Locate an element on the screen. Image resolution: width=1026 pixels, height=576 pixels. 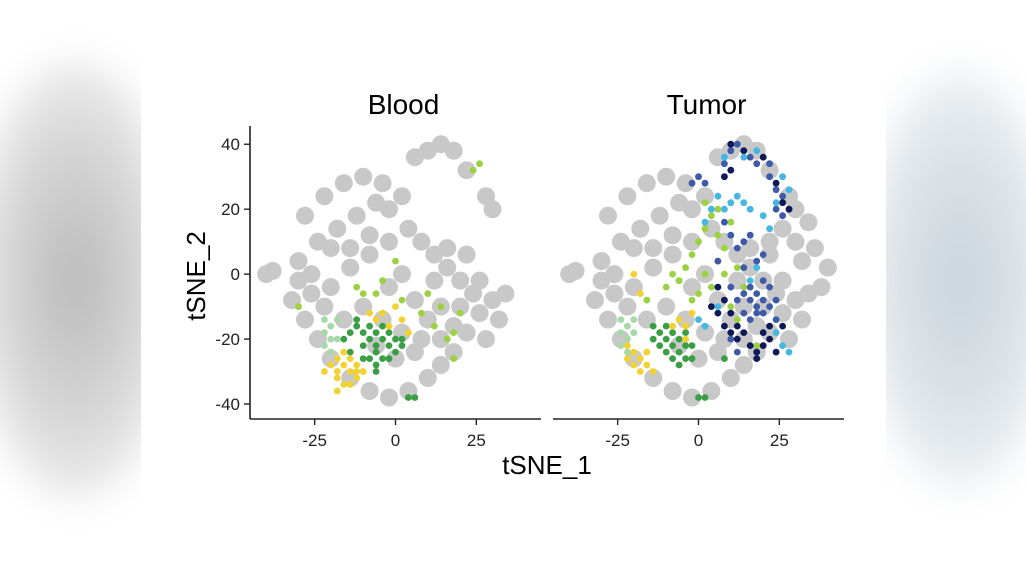
y-tick-label: -20 is located at coordinates (227, 339).